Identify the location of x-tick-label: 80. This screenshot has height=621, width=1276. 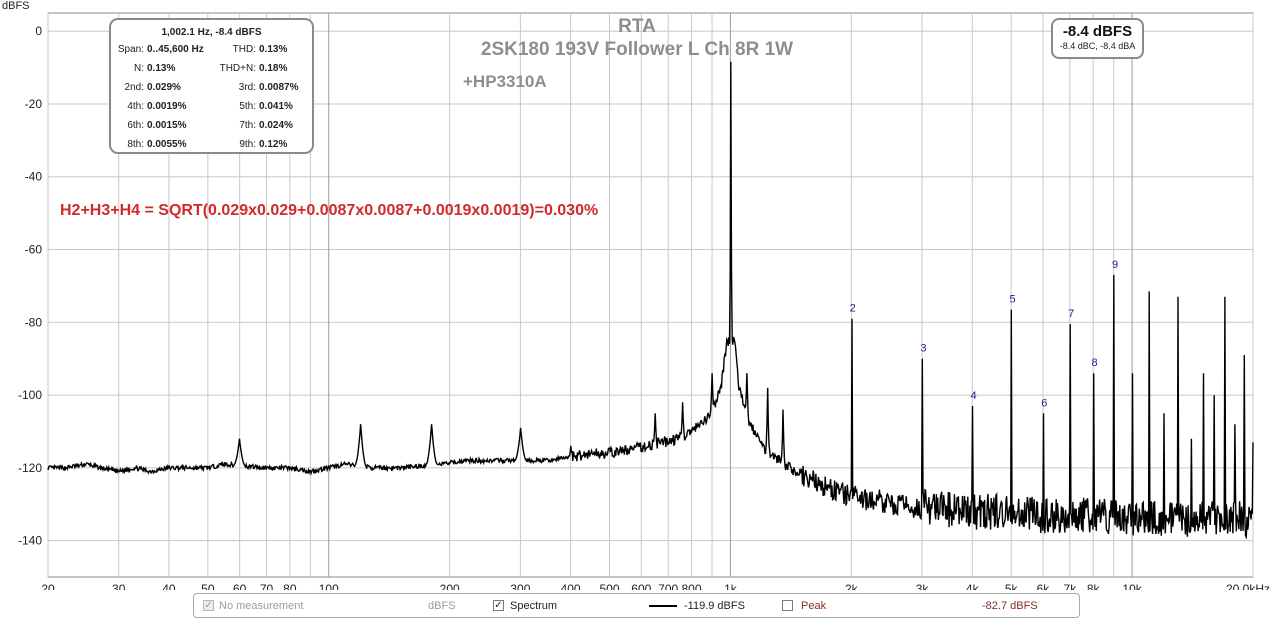
(290, 586).